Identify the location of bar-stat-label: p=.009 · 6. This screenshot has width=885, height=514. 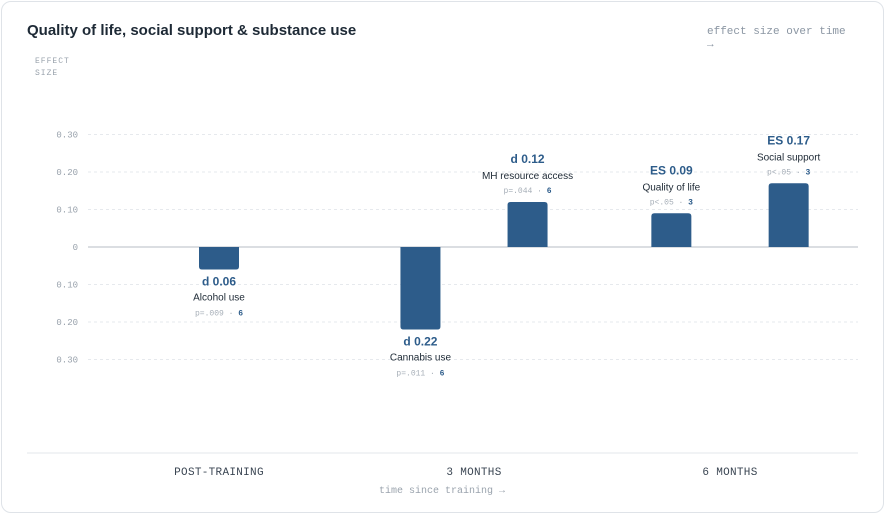
(219, 314).